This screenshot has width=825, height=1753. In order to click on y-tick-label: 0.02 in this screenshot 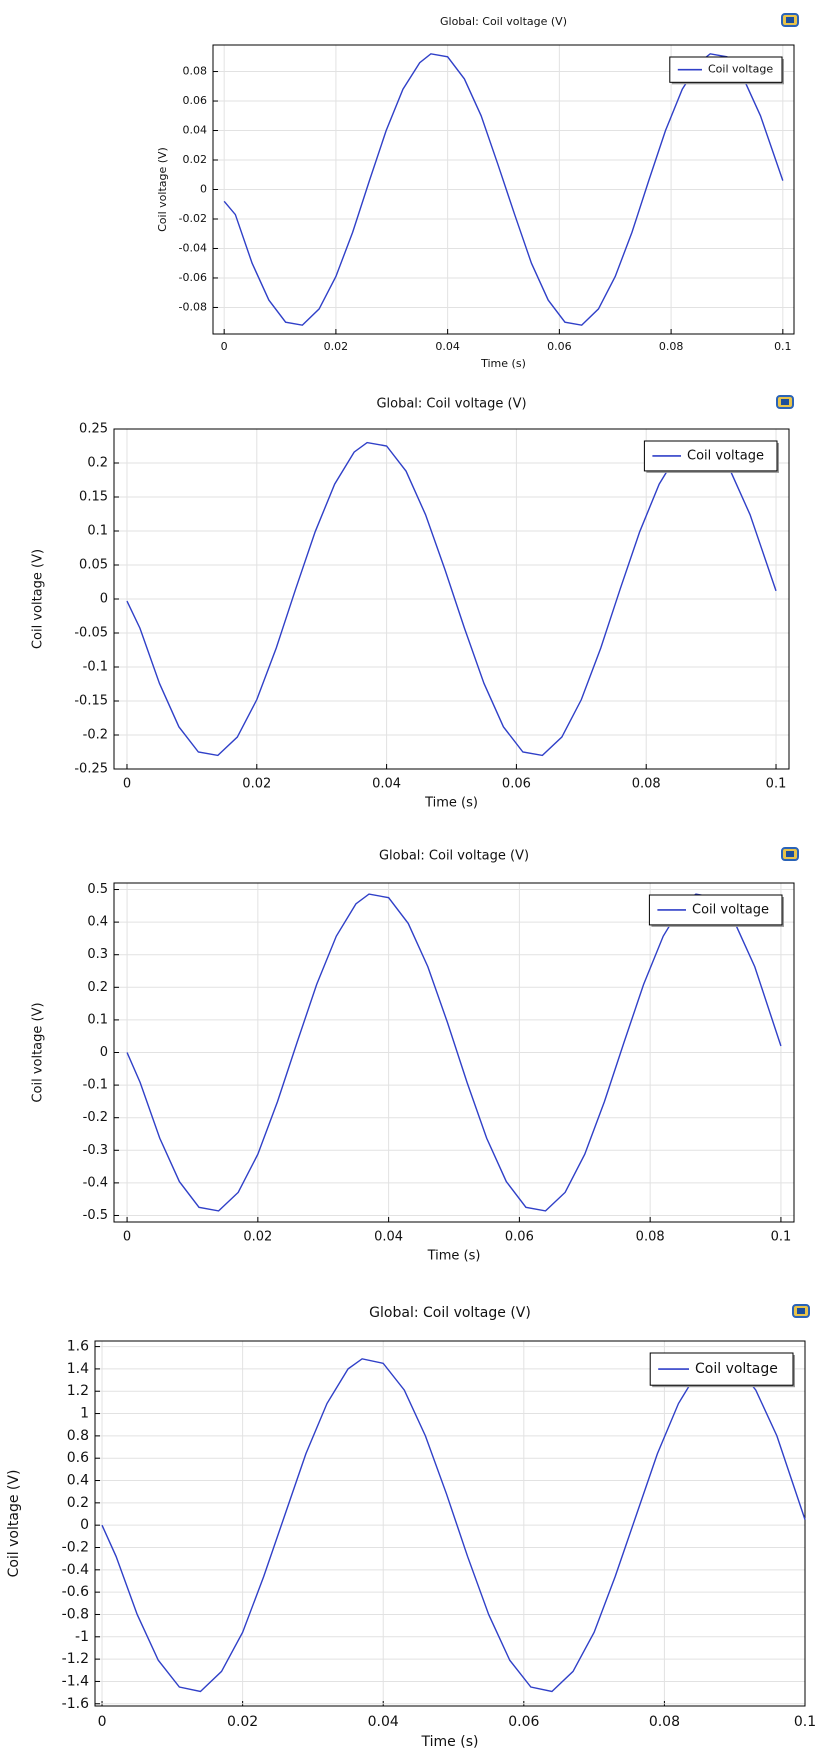, I will do `click(195, 159)`.